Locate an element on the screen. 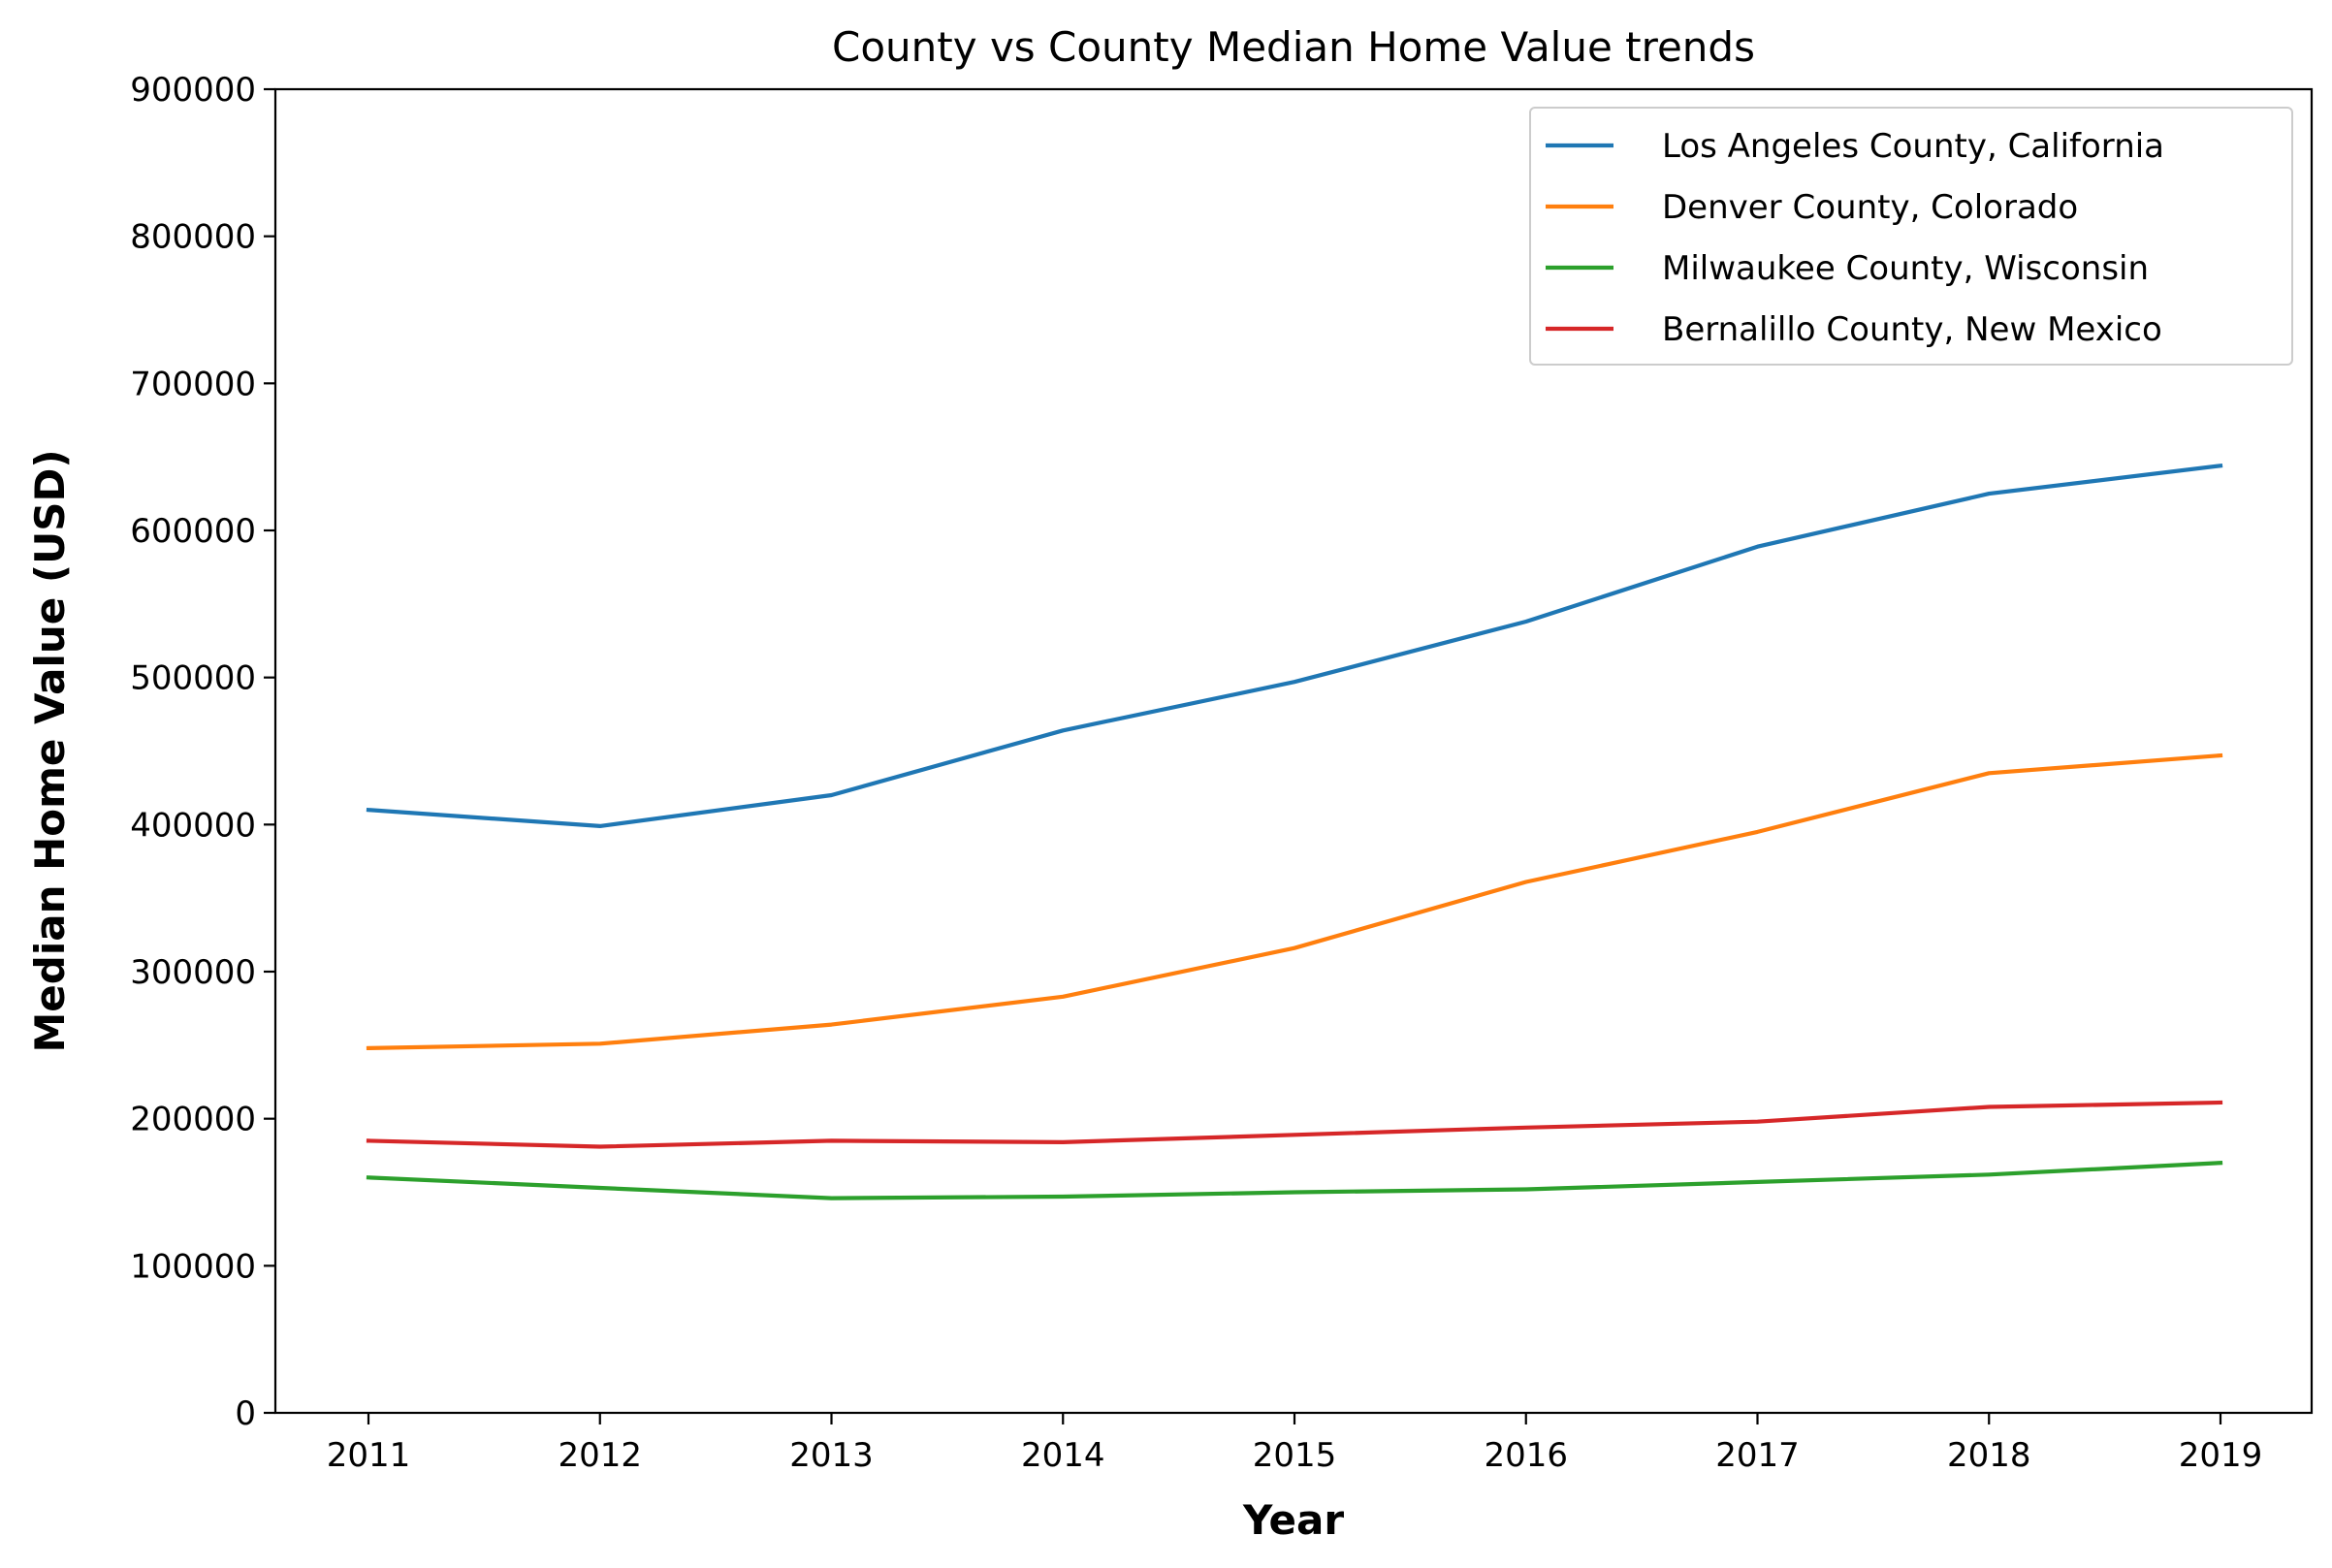  y-tick-label: 600000 is located at coordinates (193, 531).